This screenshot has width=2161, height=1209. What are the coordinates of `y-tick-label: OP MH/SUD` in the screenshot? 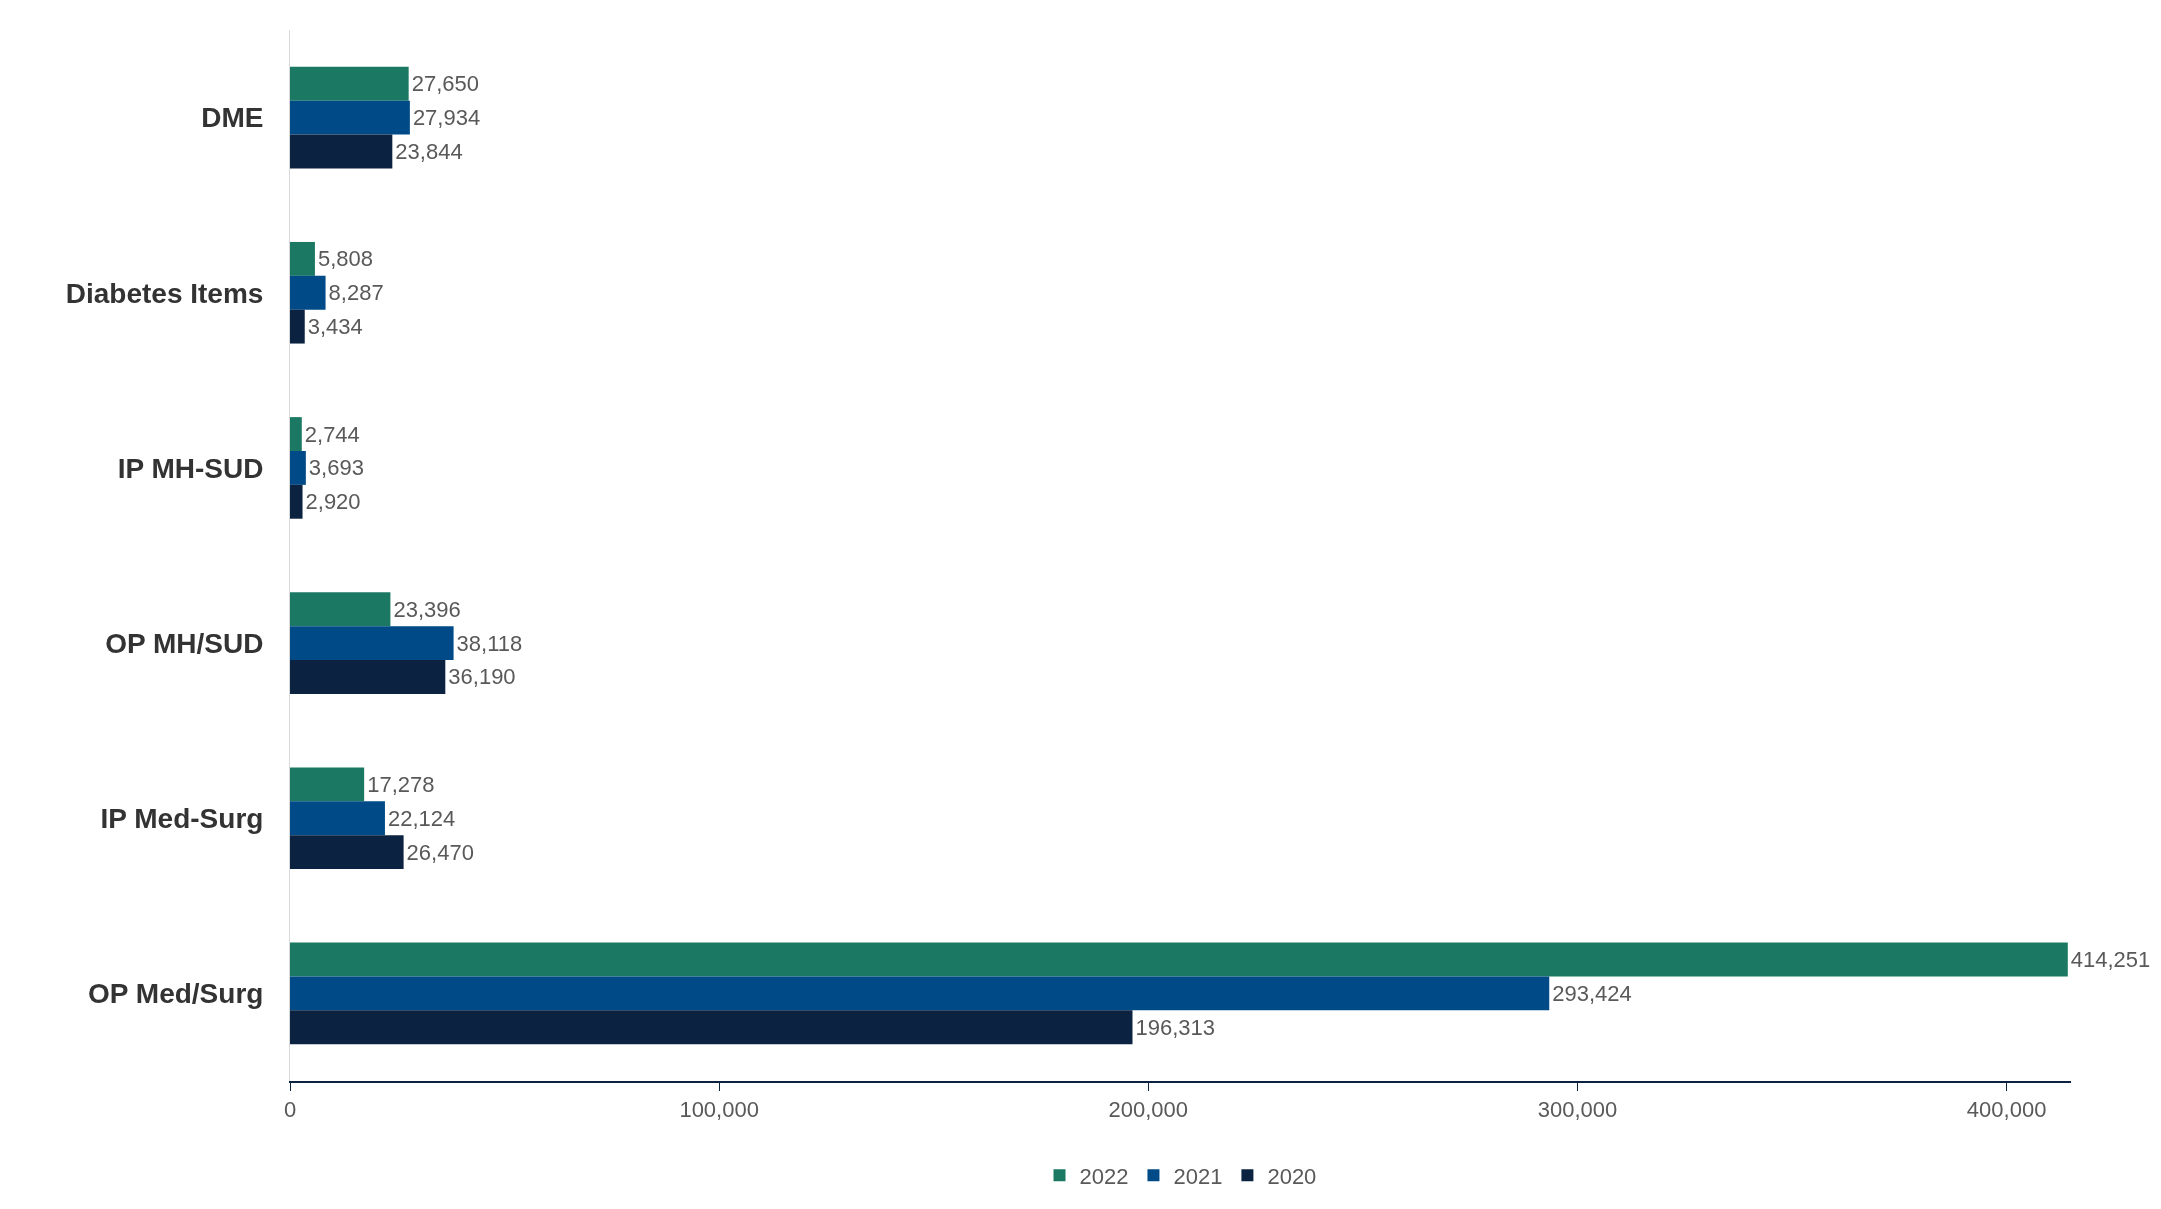 It's located at (184, 643).